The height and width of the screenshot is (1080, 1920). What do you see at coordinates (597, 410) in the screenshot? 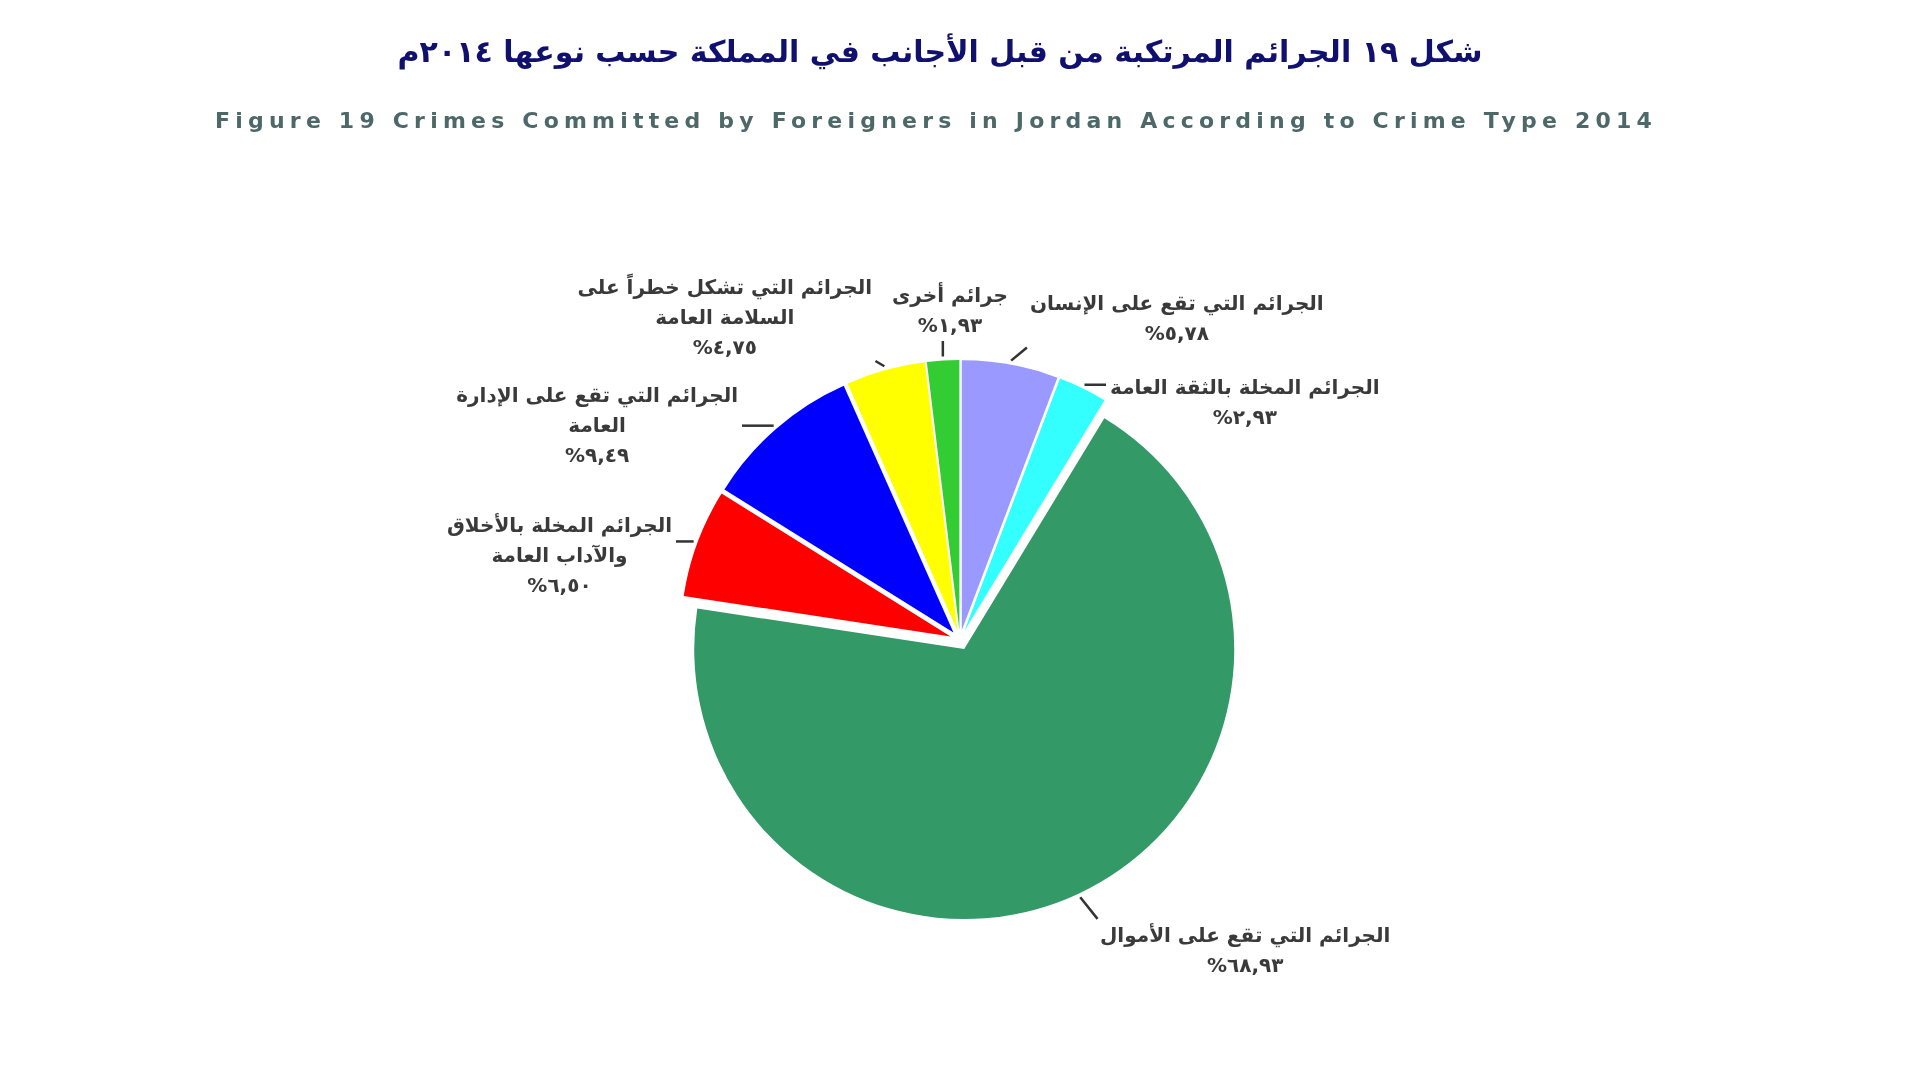
I see `slice-label: الجرائم التي تقع على الإدارة العامة` at bounding box center [597, 410].